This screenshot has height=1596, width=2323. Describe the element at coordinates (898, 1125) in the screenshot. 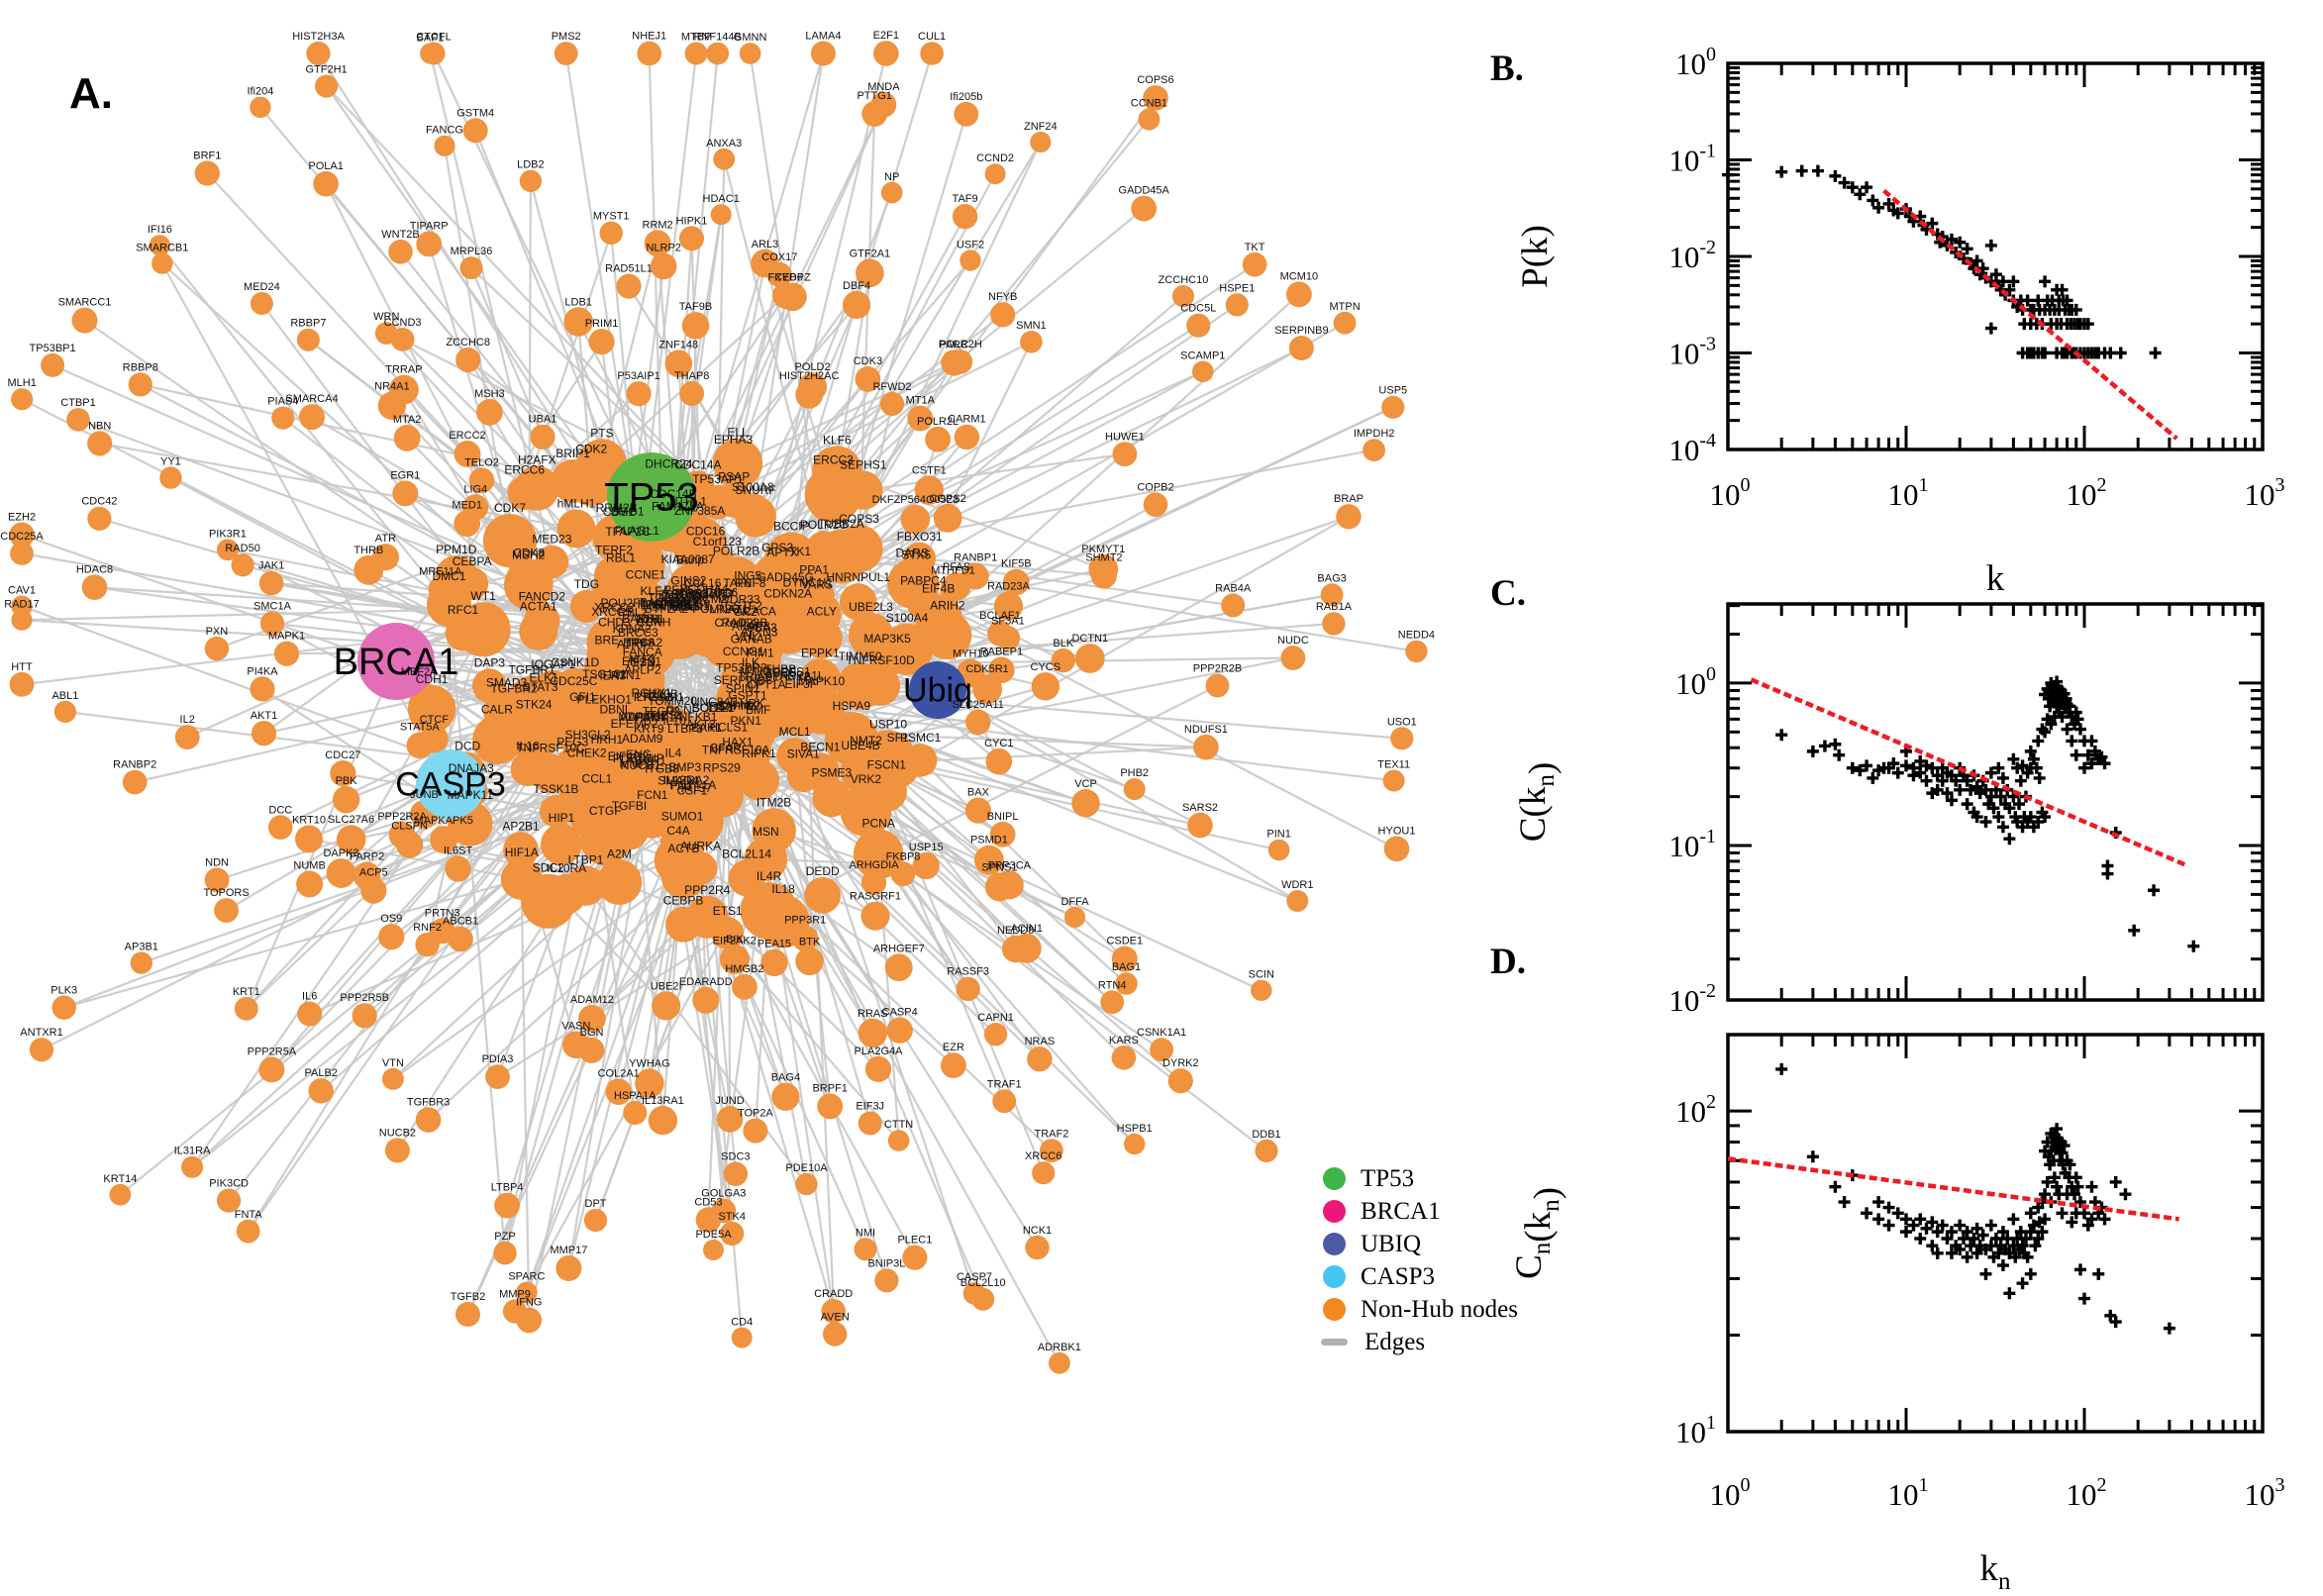

I see `node-label: CTTN` at that location.